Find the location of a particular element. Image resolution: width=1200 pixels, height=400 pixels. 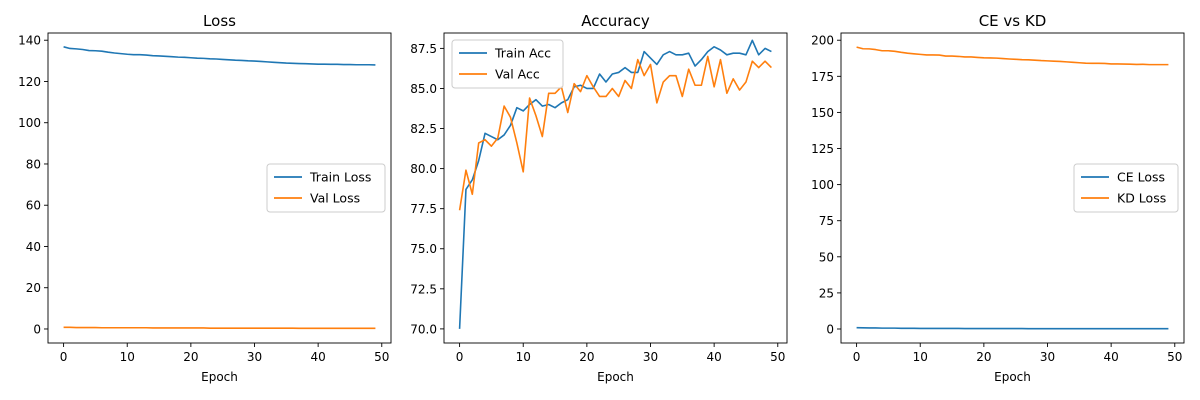

chart-title: CE vs KD is located at coordinates (1013, 21).